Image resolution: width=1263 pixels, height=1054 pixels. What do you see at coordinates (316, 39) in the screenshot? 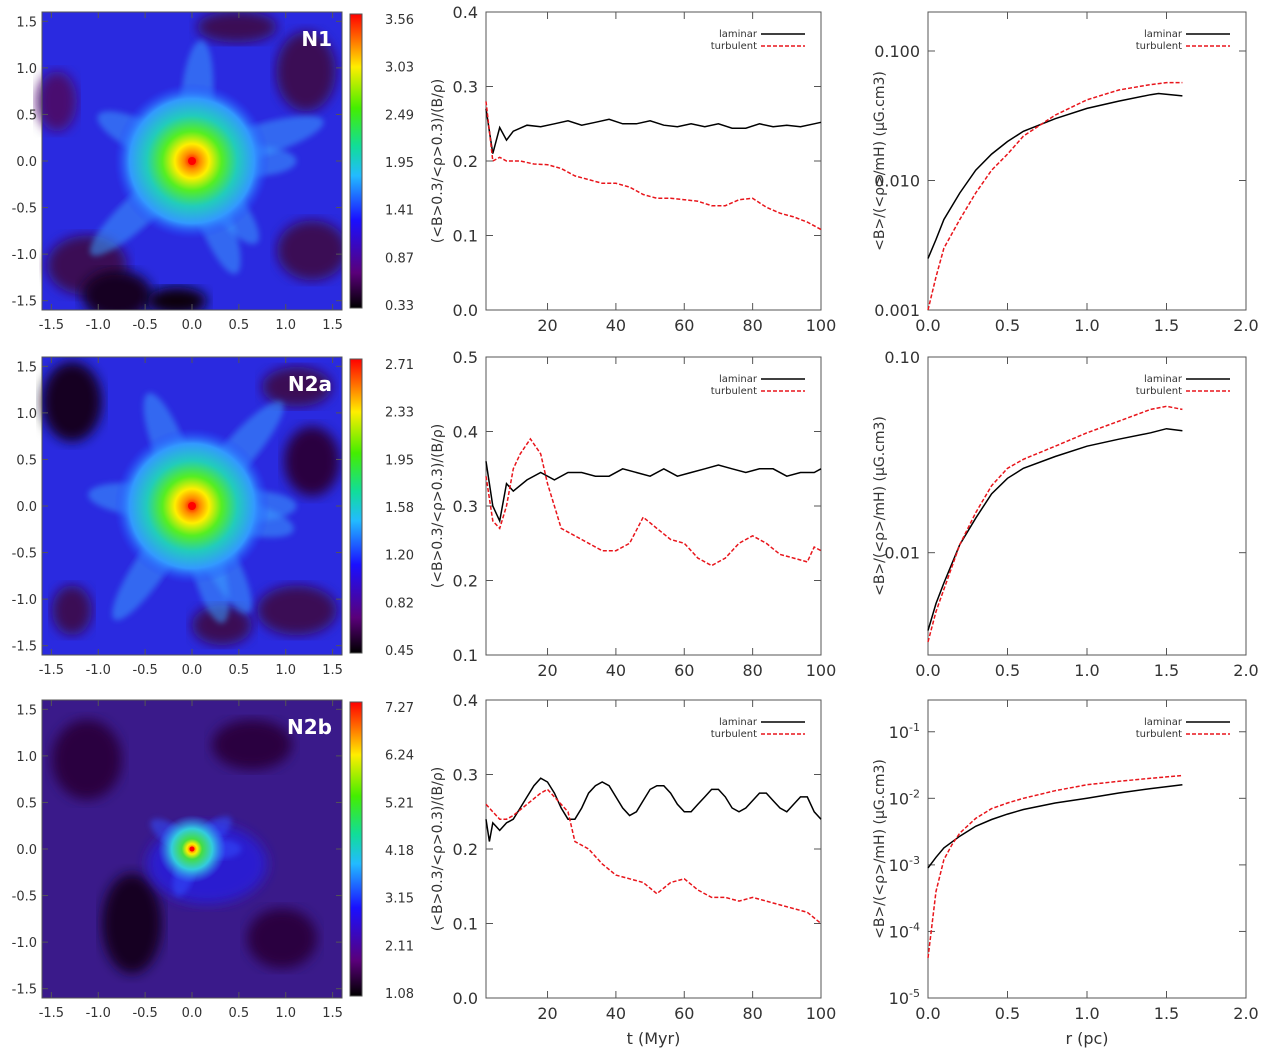
I see `panel-label: N1` at bounding box center [316, 39].